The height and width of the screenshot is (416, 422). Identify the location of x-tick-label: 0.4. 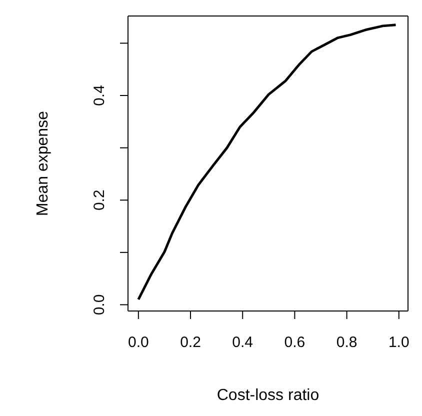
(243, 342).